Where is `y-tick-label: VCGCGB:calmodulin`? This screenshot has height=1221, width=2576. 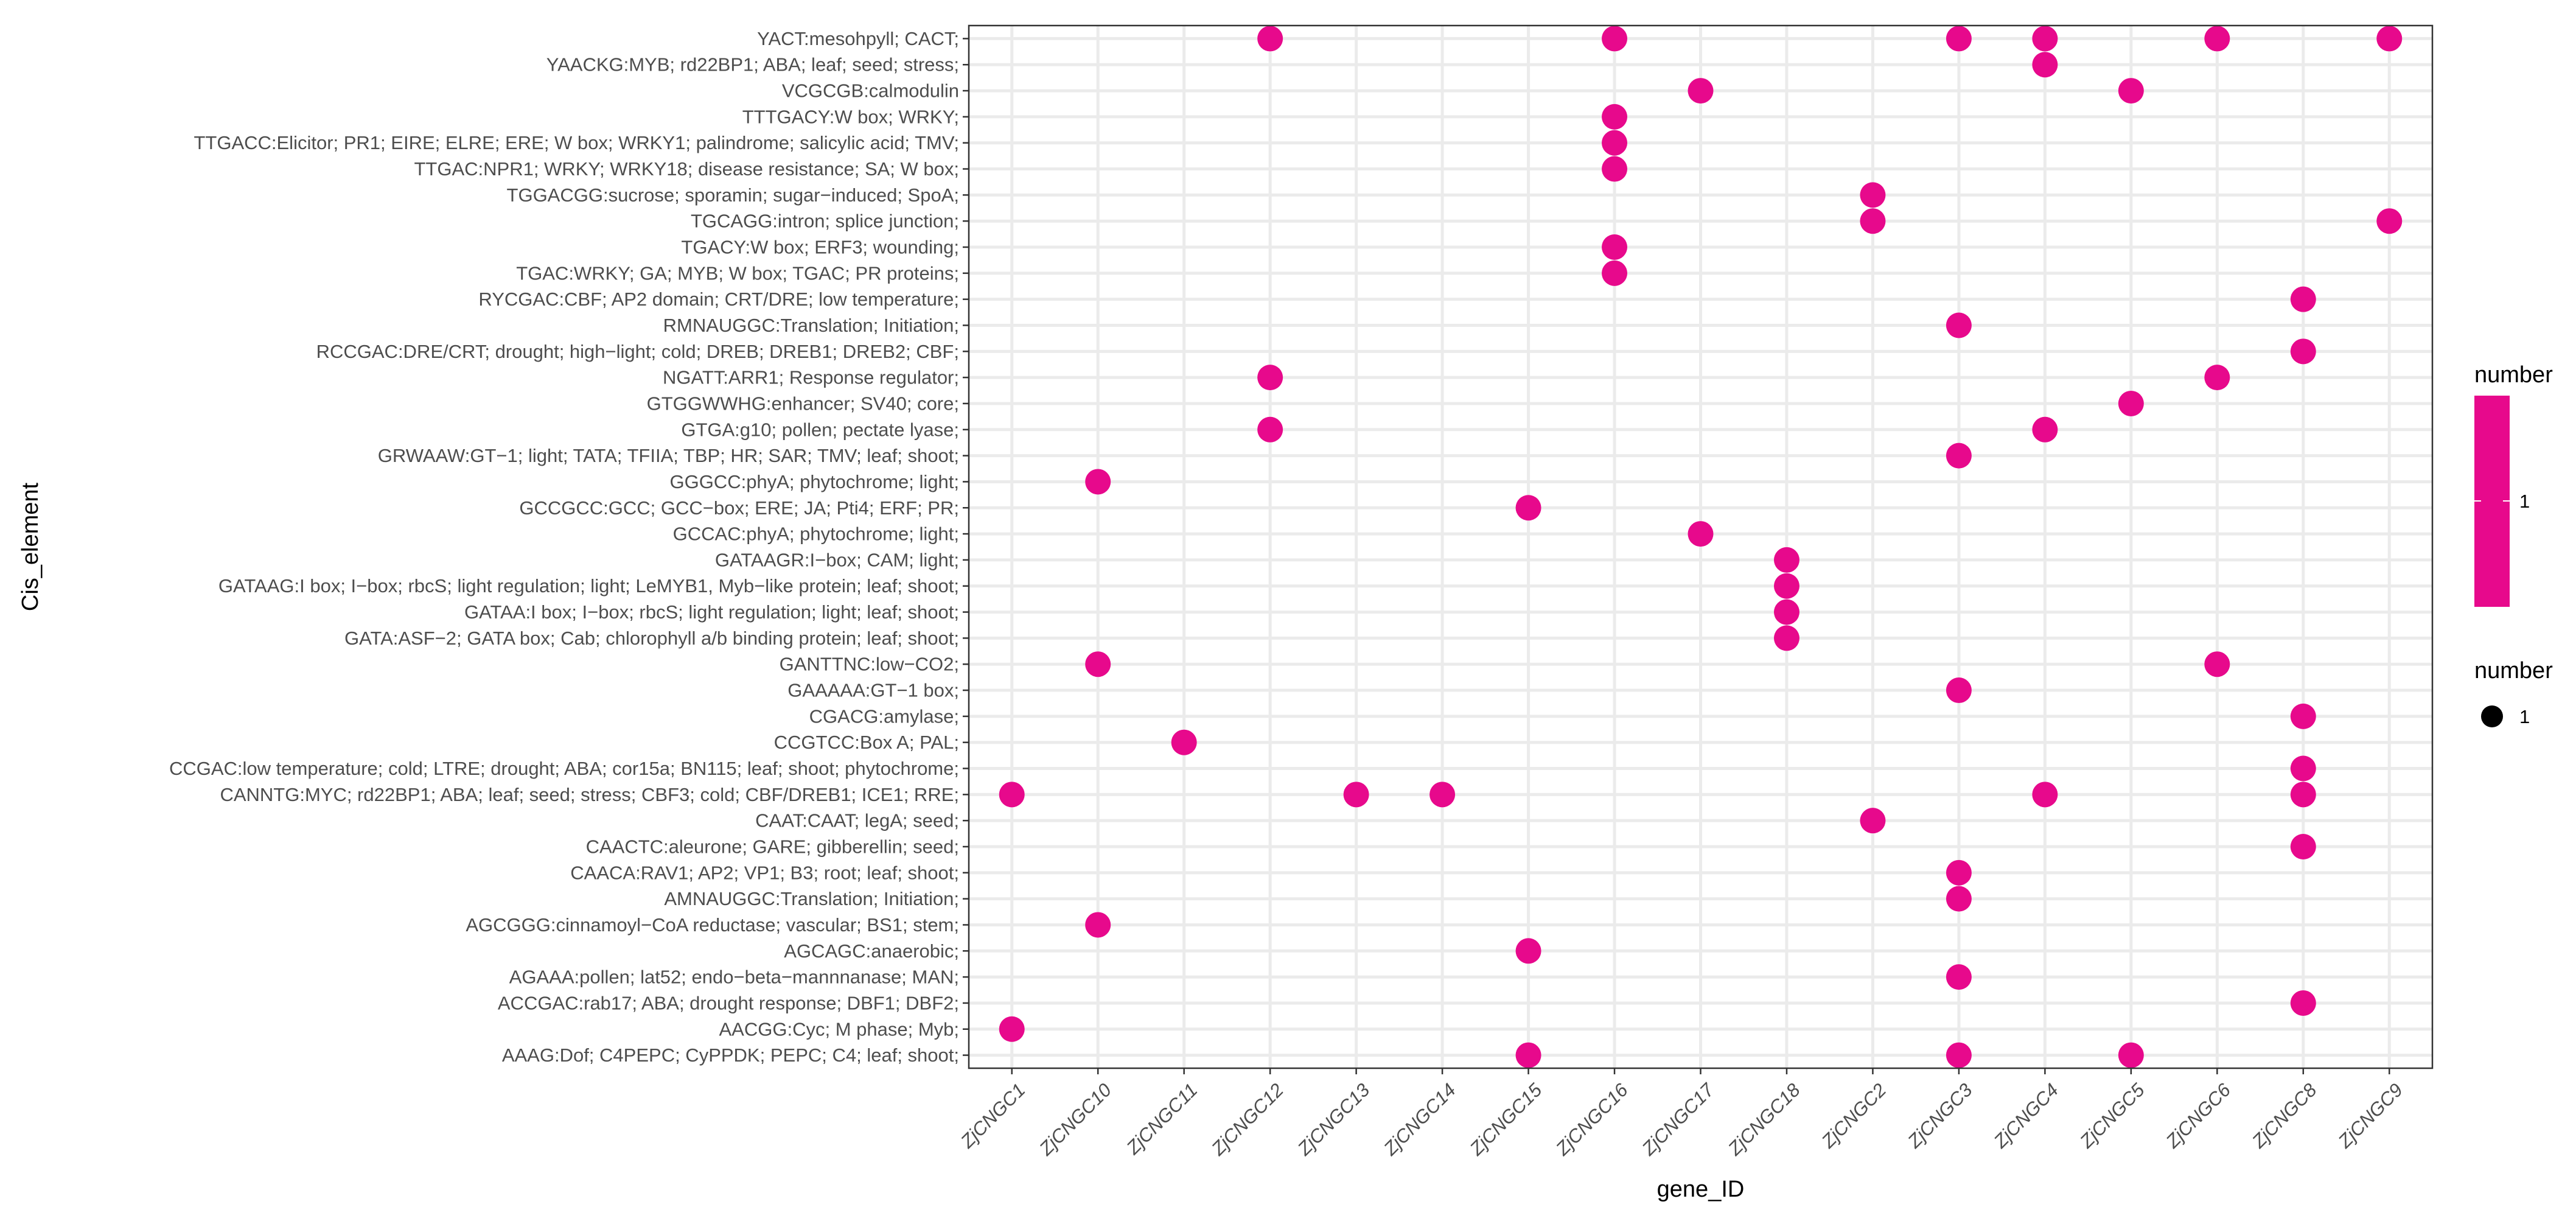
y-tick-label: VCGCGB:calmodulin is located at coordinates (870, 91).